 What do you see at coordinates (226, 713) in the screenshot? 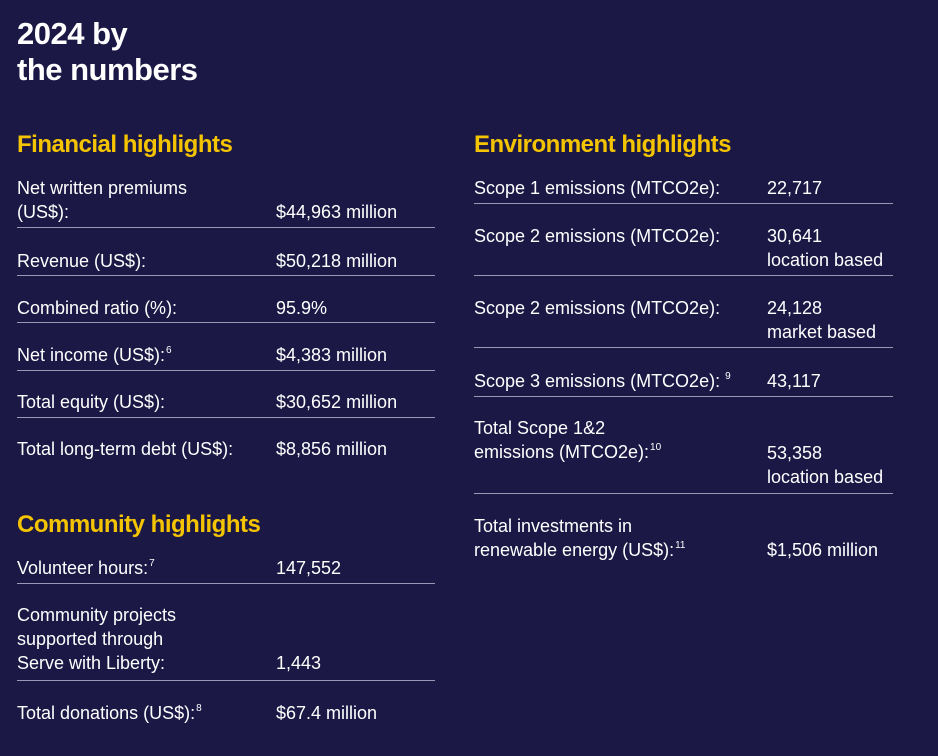
I see `community-row-total-donations: Total donations (US$):8 $67.4 million` at bounding box center [226, 713].